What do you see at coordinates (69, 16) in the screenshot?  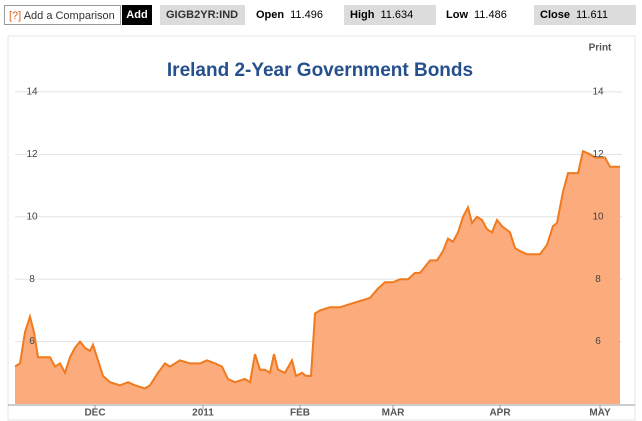 I see `placeholder: Add a Comparison` at bounding box center [69, 16].